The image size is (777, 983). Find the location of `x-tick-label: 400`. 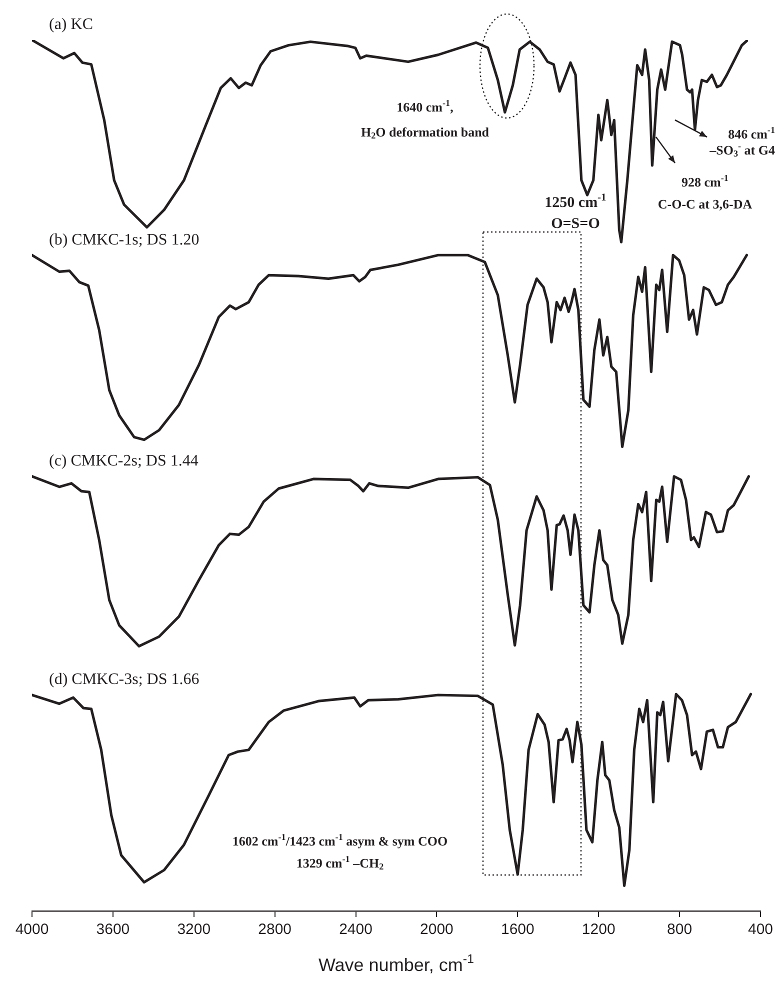

x-tick-label: 400 is located at coordinates (760, 929).